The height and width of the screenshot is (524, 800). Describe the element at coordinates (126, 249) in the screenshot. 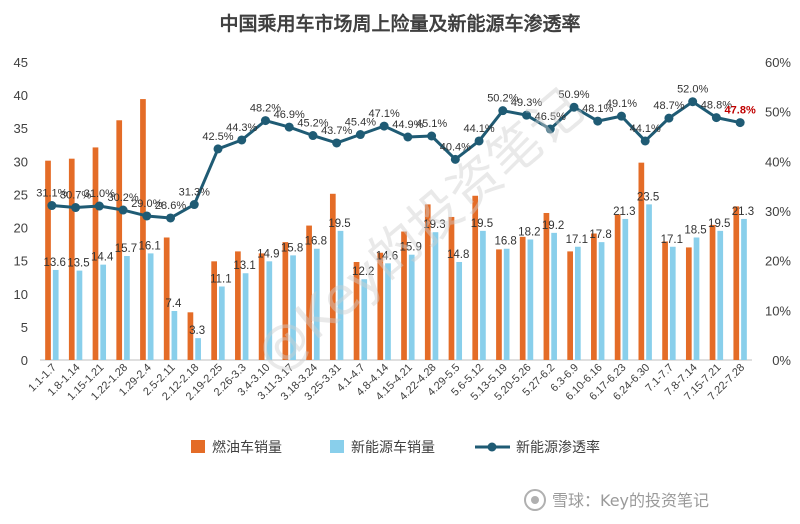

I see `nev-bar-label: 15.7` at that location.